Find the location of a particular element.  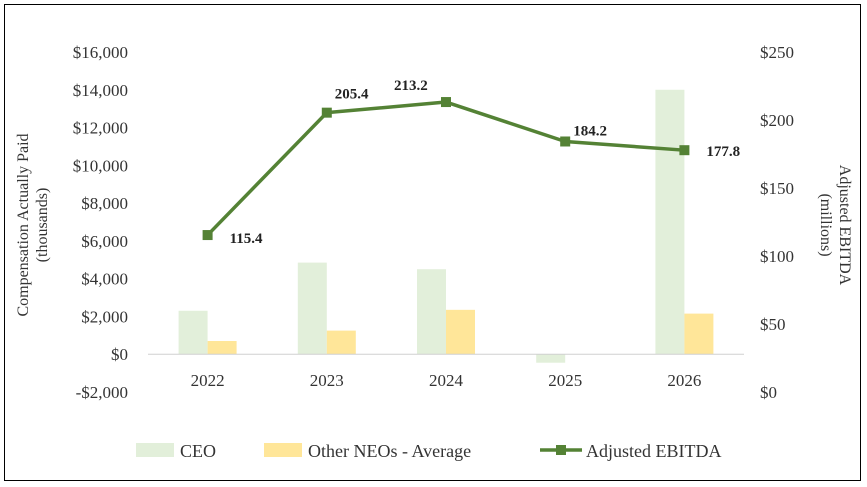

left-tick-label: $6,000 is located at coordinates (104, 241).